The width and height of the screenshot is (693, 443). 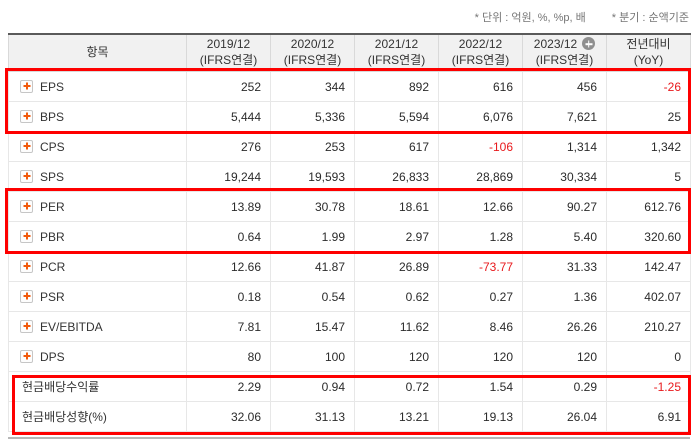 What do you see at coordinates (480, 146) in the screenshot?
I see `value-cell: -106` at bounding box center [480, 146].